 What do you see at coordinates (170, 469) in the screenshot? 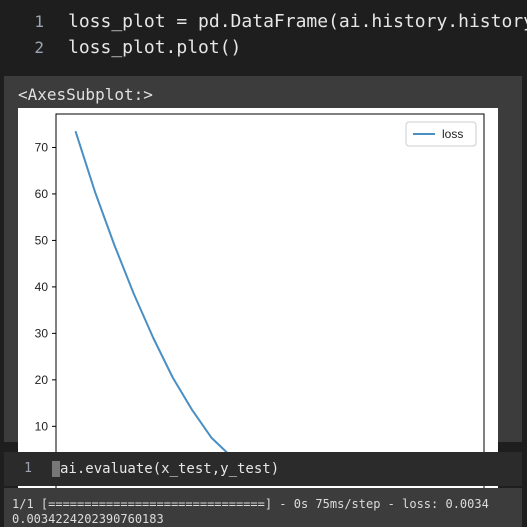
I see `code-text-content: ai.evaluate(x_test,y_test)` at bounding box center [170, 469].